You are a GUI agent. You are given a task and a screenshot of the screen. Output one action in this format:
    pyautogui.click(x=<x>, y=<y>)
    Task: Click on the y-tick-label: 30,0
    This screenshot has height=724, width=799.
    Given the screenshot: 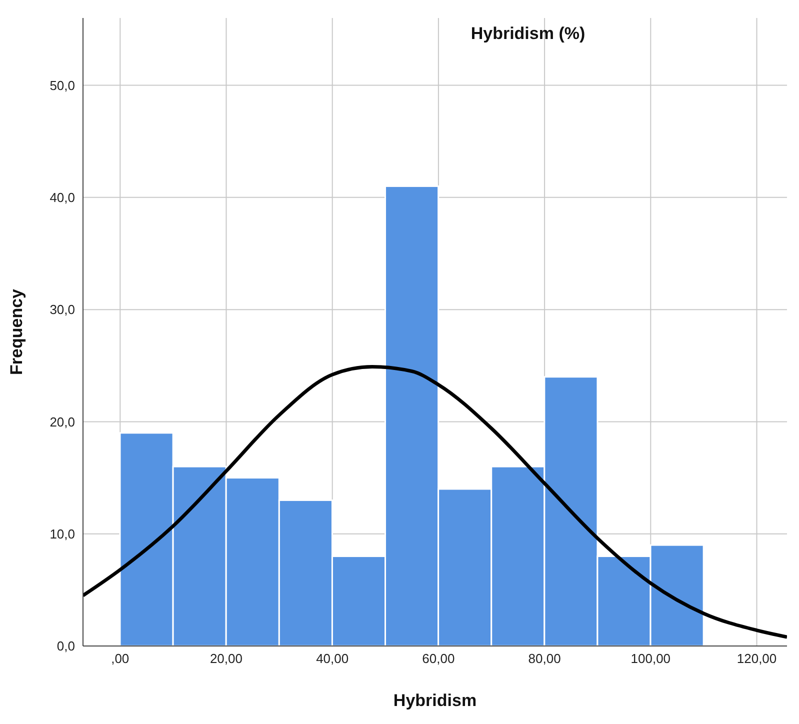 What is the action you would take?
    pyautogui.click(x=62, y=310)
    